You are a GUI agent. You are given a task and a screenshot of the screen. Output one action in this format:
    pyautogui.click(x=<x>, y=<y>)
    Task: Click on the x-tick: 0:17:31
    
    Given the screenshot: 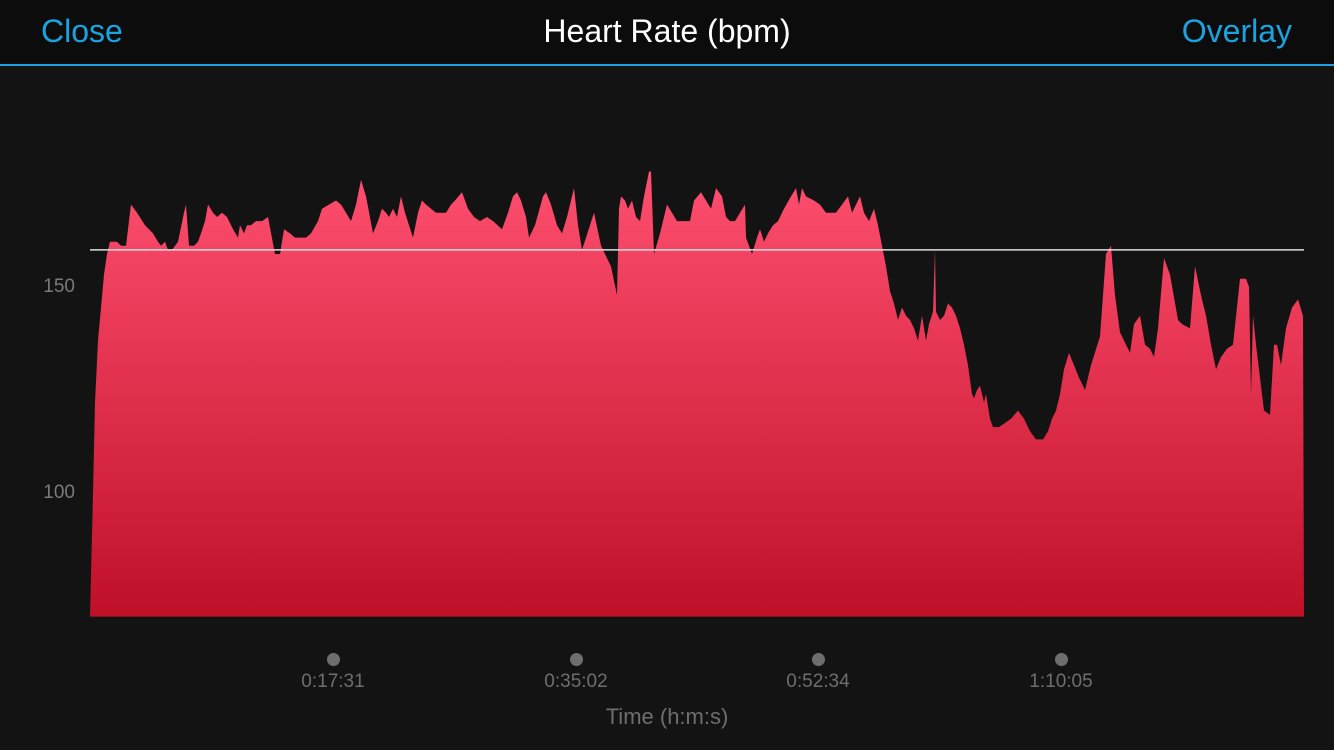 What is the action you would take?
    pyautogui.click(x=333, y=673)
    